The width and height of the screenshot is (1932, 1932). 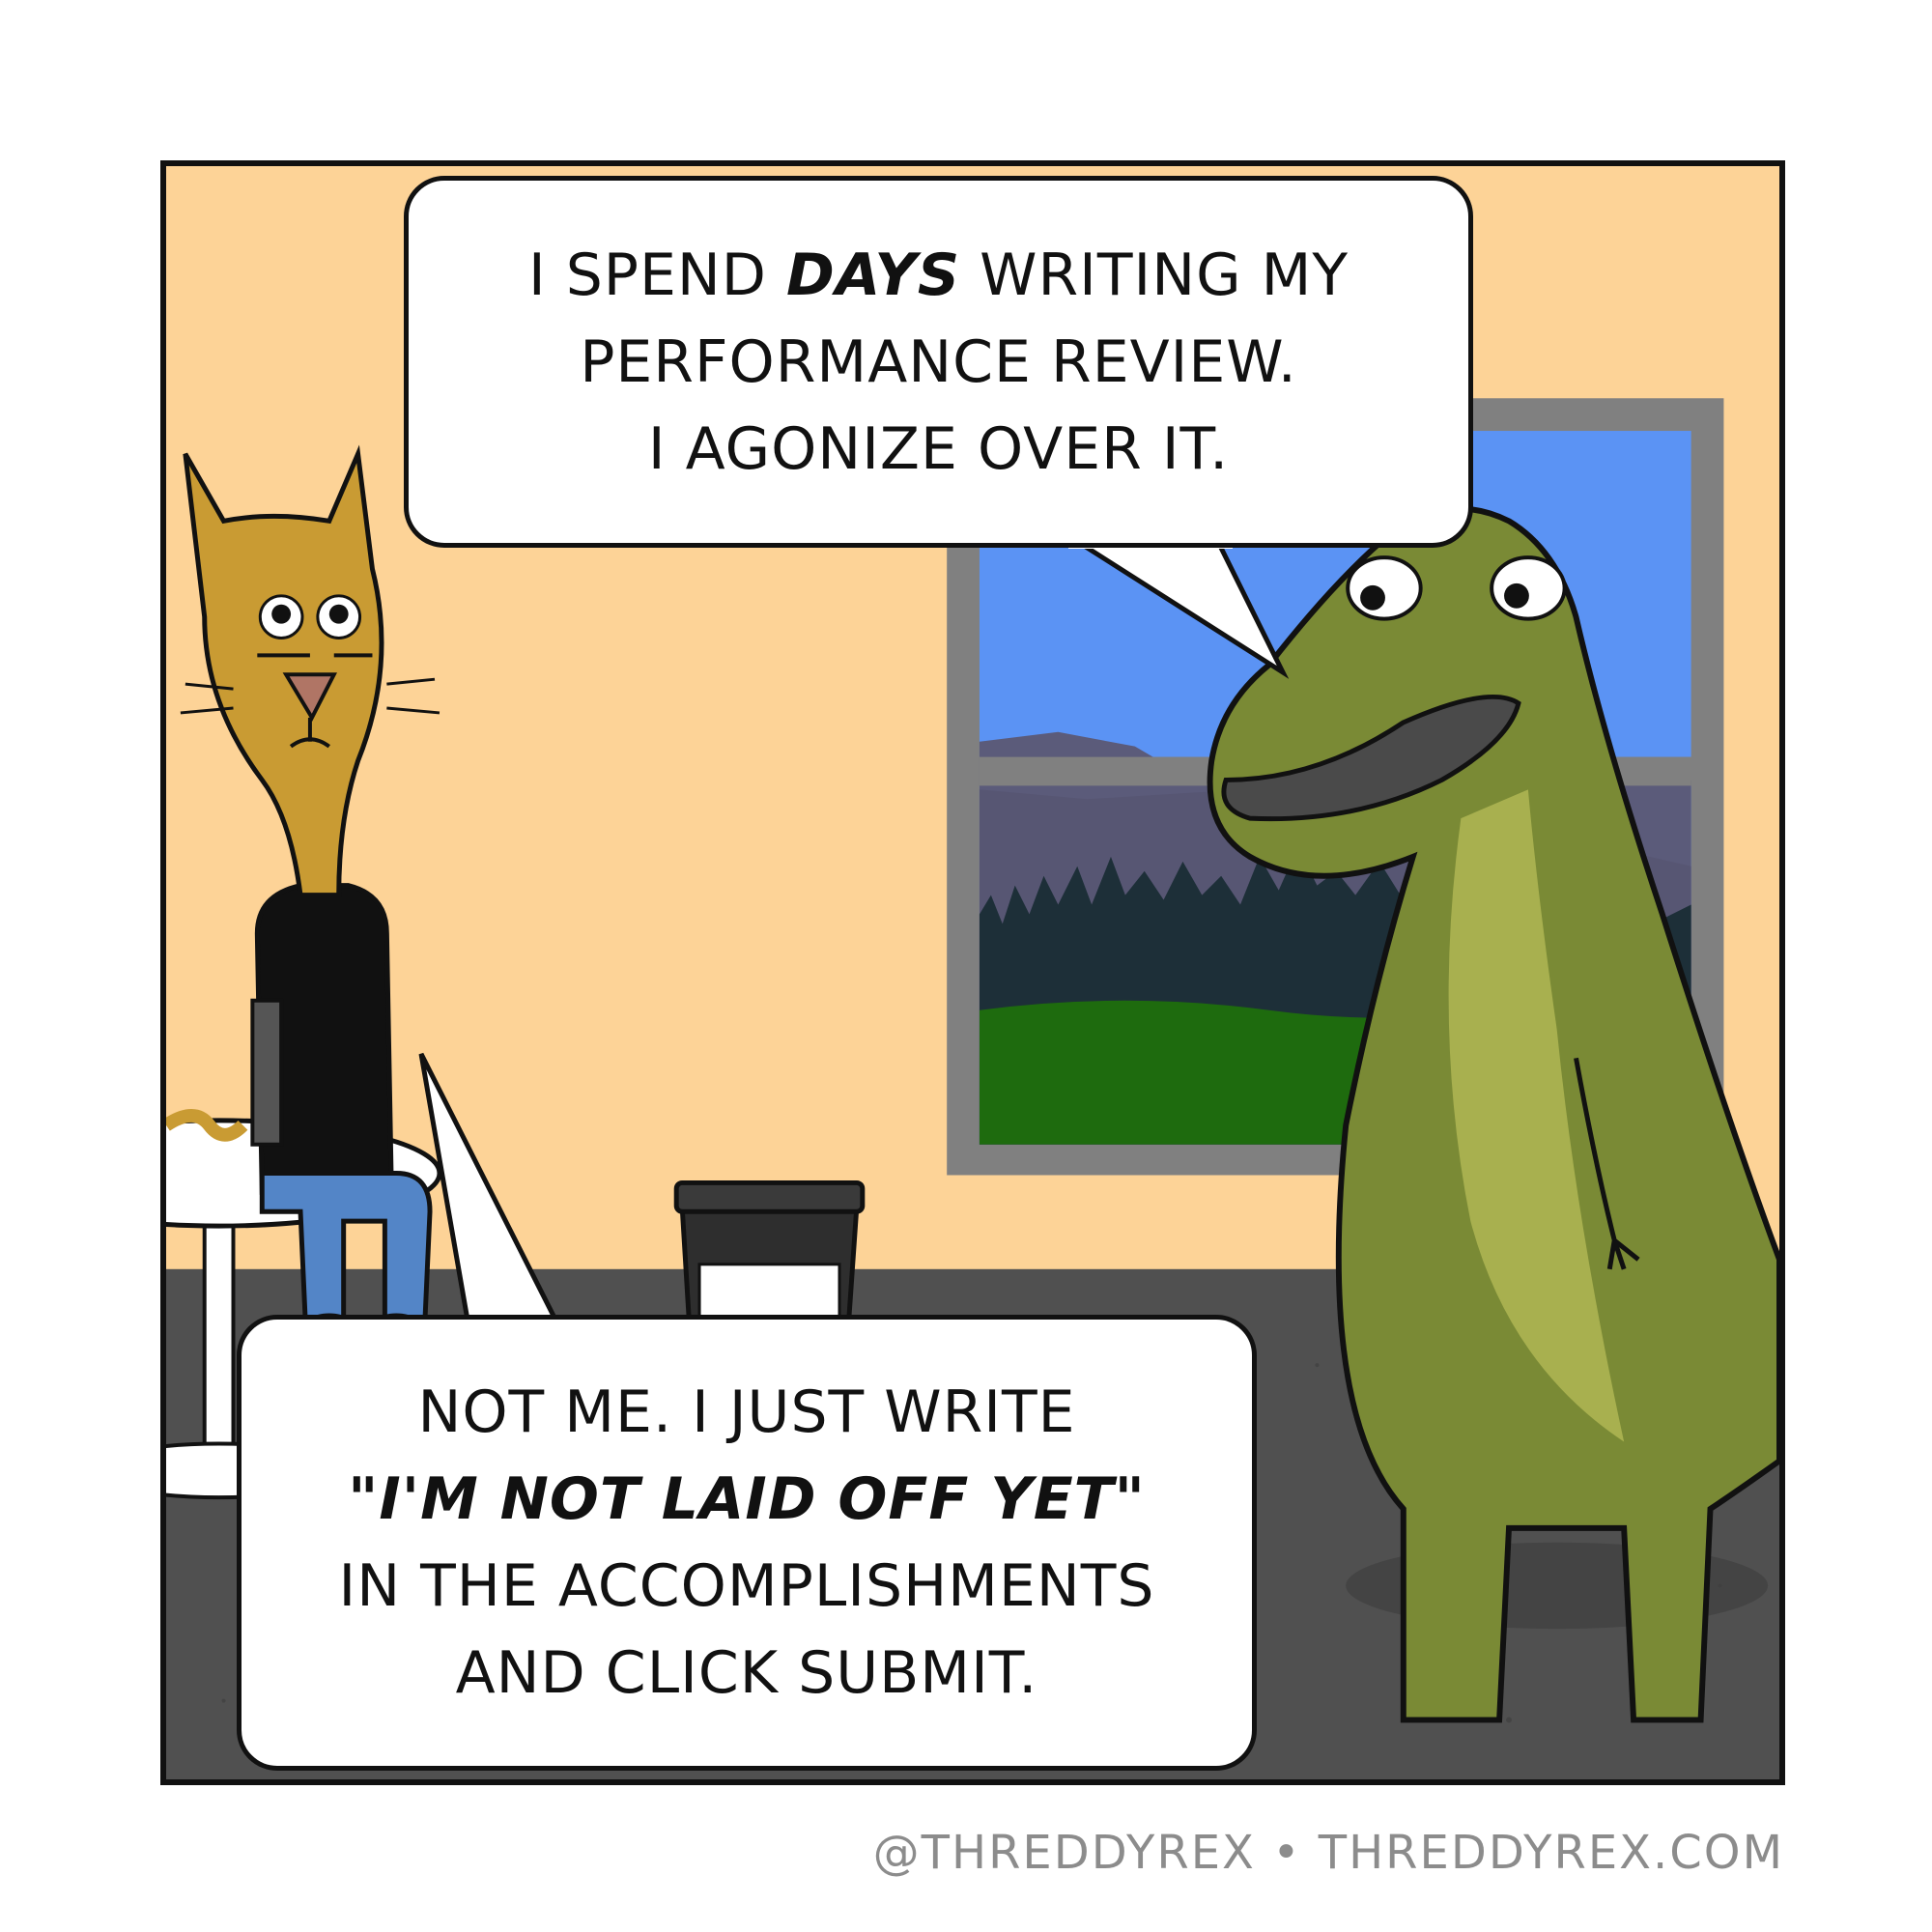 I want to click on top-bubble-line-1: I SPEND DAYS WRITING MY, so click(x=938, y=275).